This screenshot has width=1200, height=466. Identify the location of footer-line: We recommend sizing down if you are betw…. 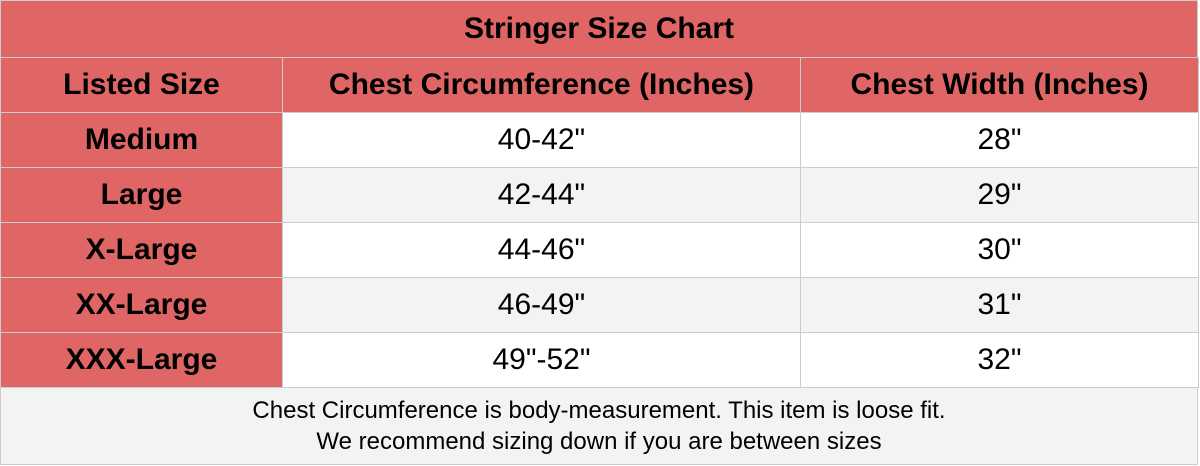
(599, 441).